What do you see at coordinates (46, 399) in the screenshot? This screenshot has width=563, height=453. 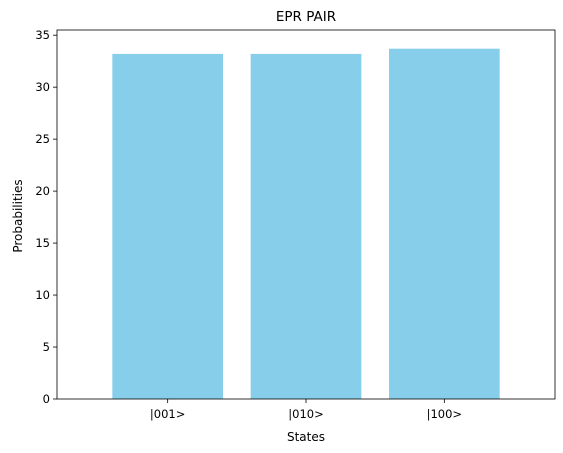 I see `y-tick-label-0: 0` at bounding box center [46, 399].